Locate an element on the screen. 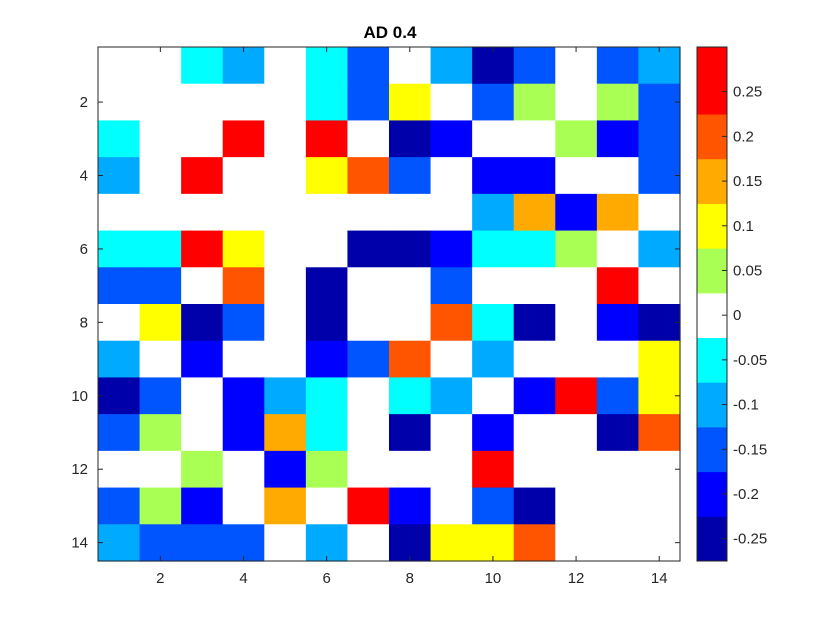  colorbar-tick-label: 0.05 is located at coordinates (747, 270).